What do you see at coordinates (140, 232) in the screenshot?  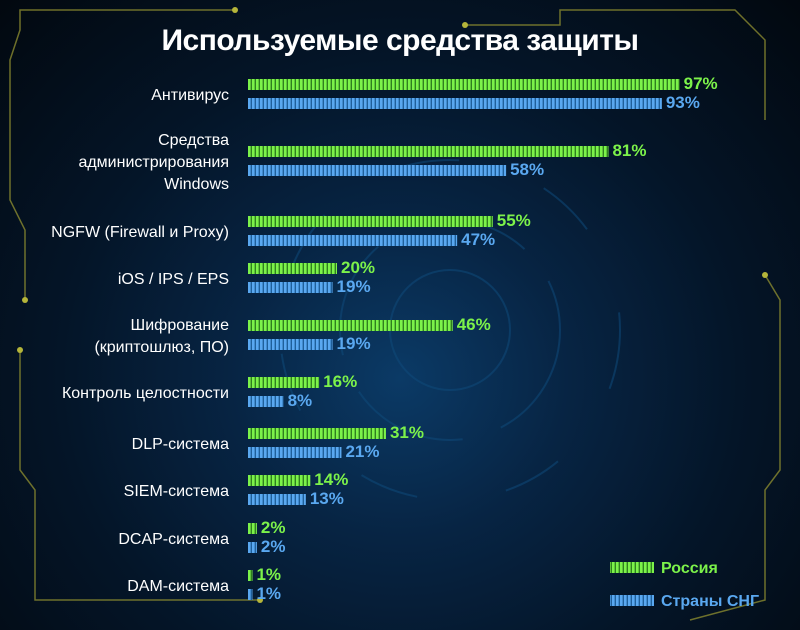 I see `category-label: NGFW (Firewall и Proxy)` at bounding box center [140, 232].